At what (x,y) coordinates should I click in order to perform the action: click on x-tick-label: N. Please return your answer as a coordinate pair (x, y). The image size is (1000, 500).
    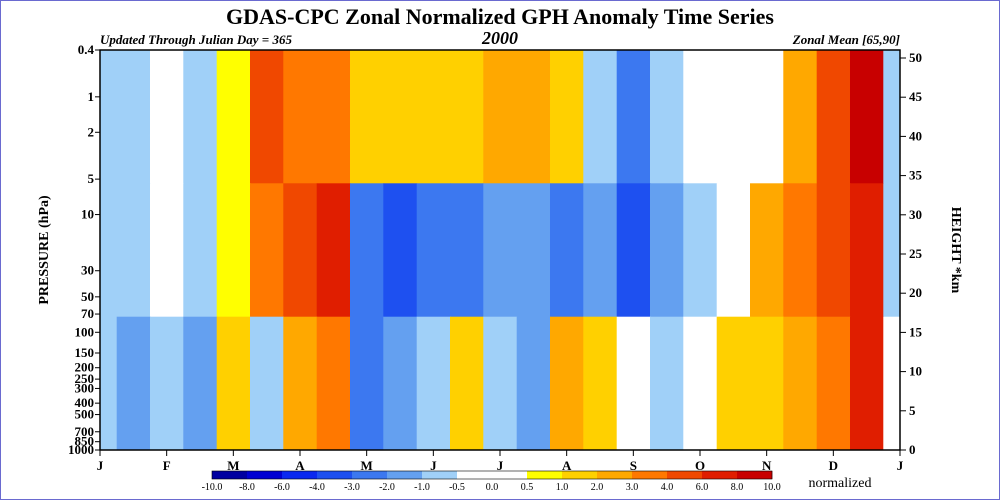
    Looking at the image, I should click on (767, 465).